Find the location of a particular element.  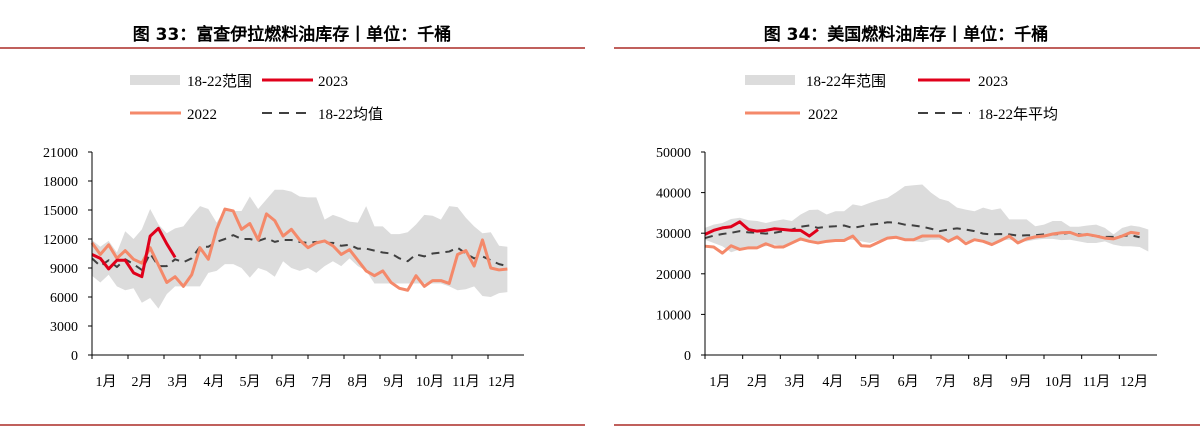

legend-label-range: 18-22范围 is located at coordinates (219, 81).